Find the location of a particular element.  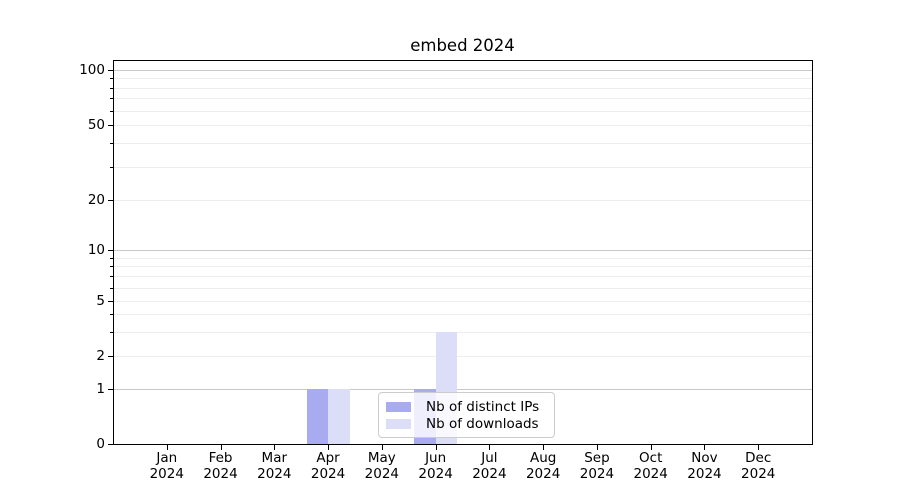

axis-spine-left is located at coordinates (114, 252).